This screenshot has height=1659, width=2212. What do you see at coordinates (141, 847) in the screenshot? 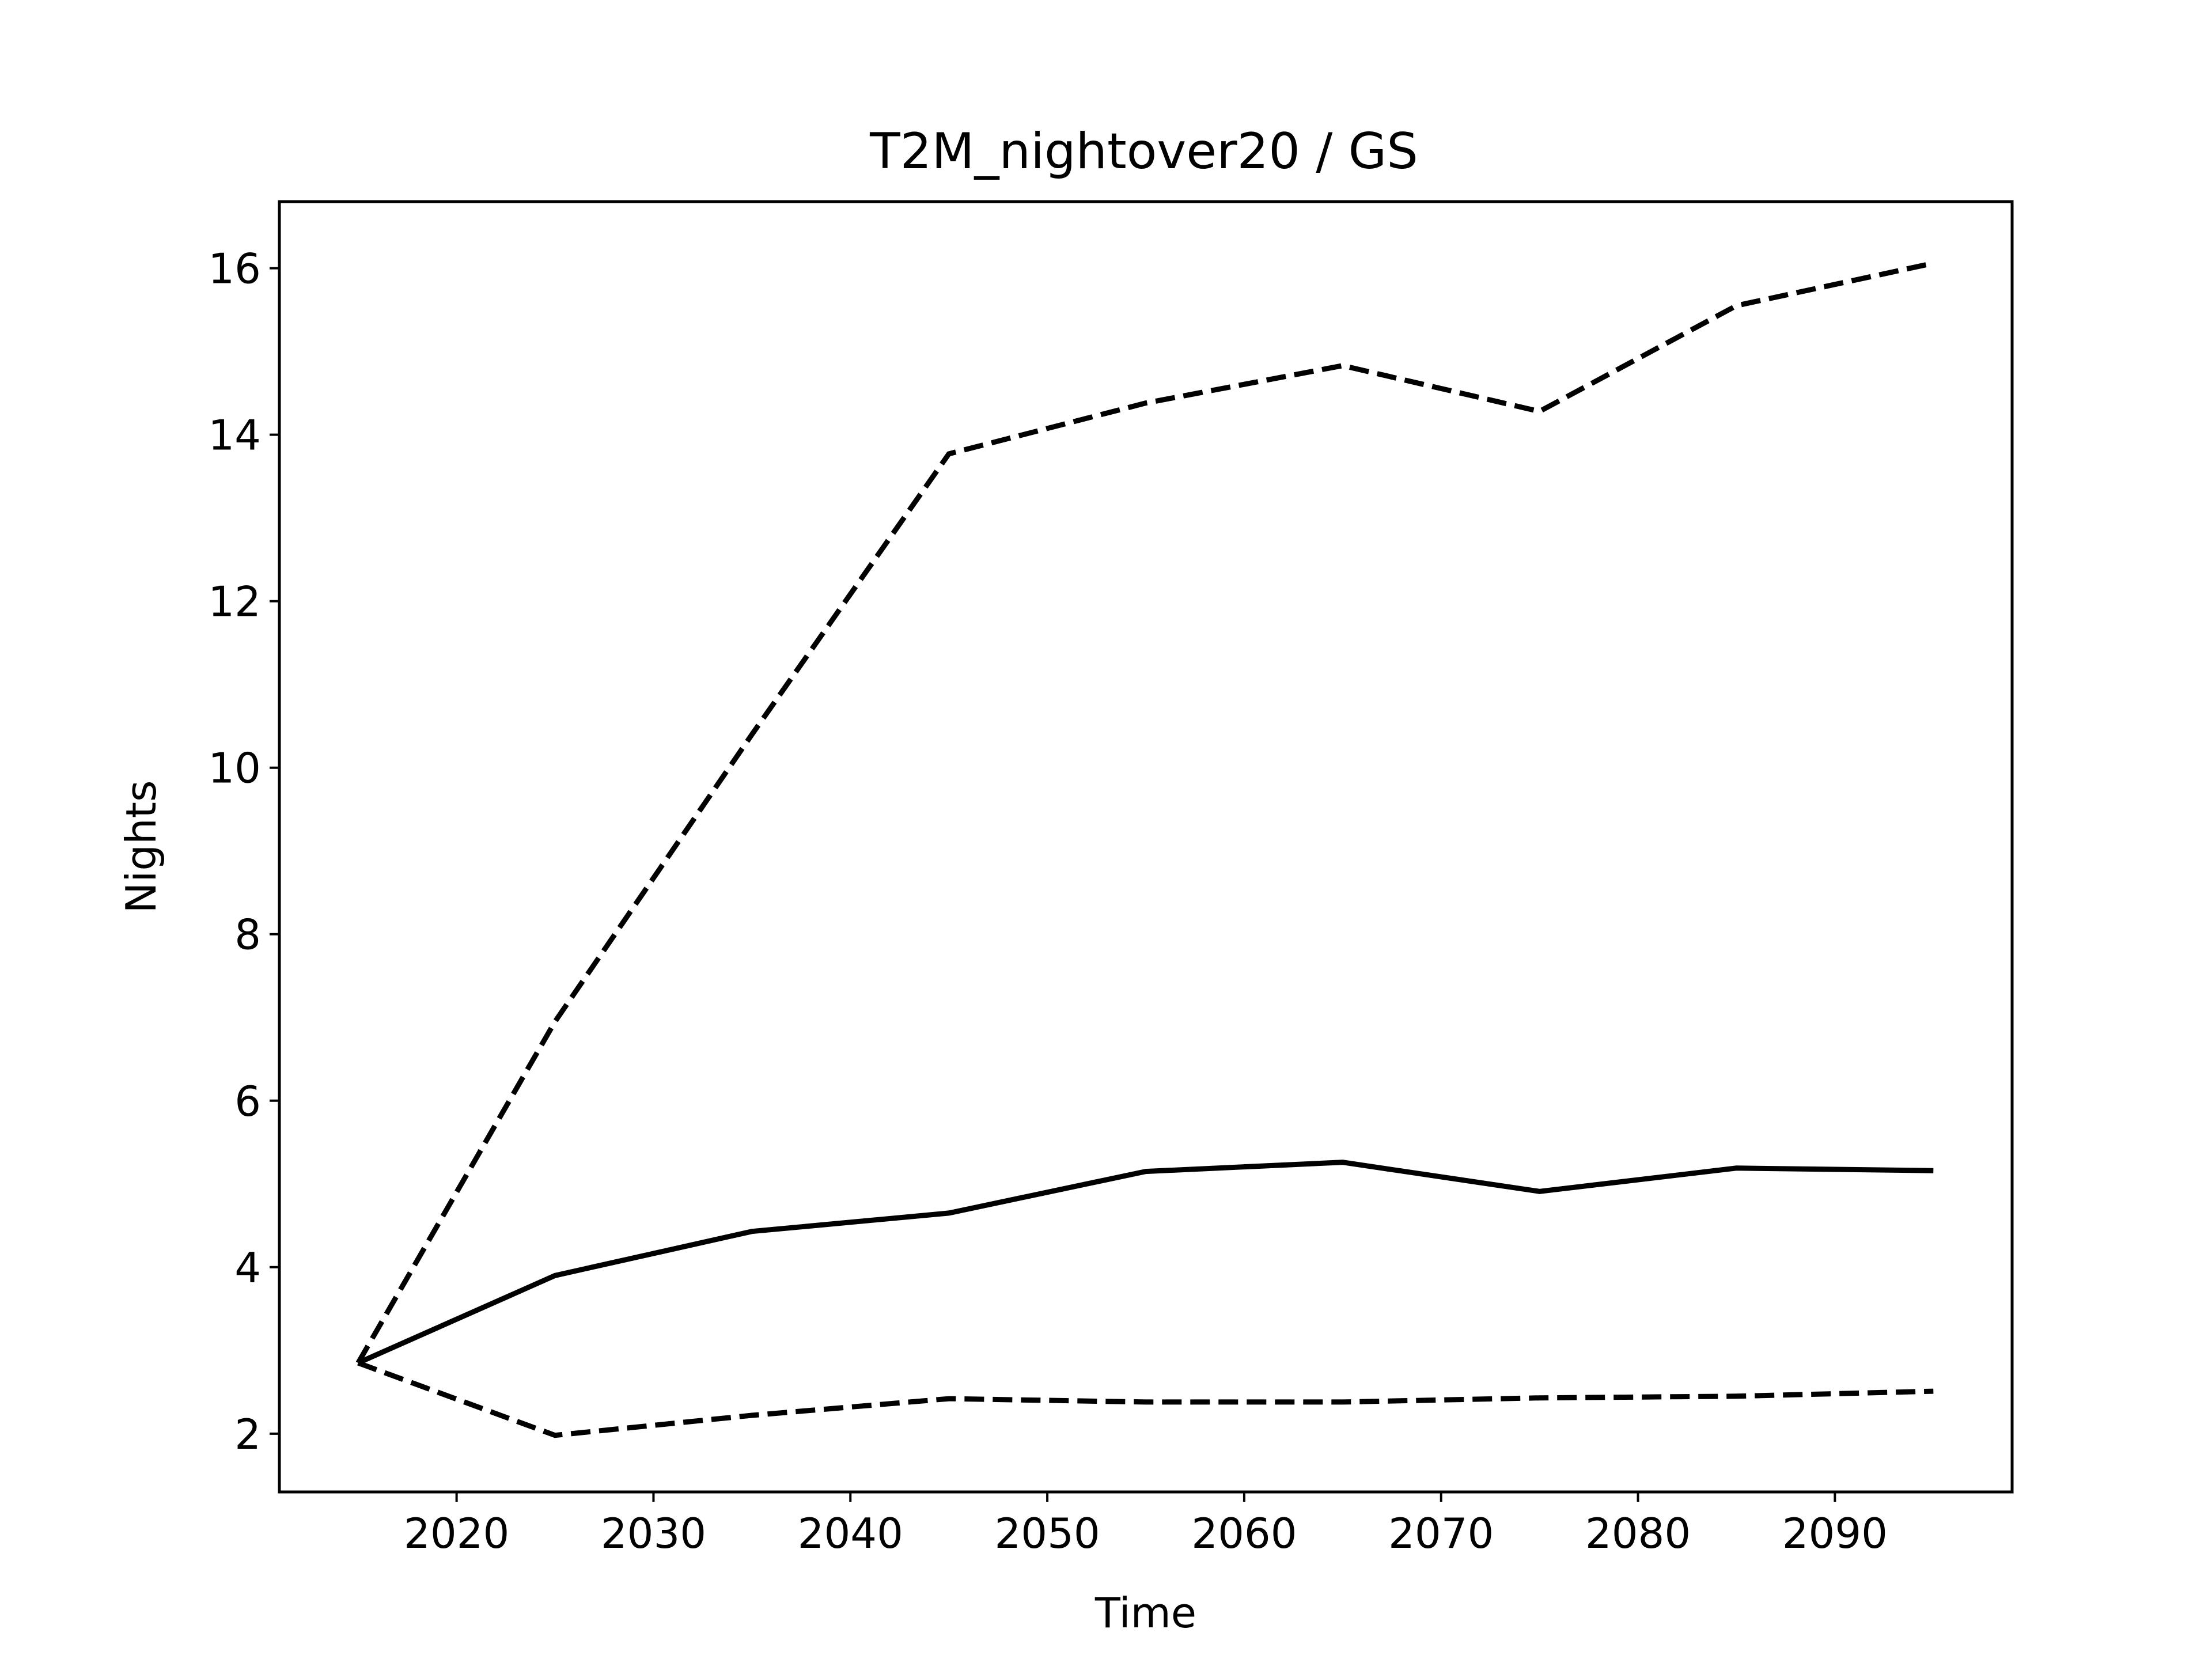
I see `y-axis-label: Nights` at bounding box center [141, 847].